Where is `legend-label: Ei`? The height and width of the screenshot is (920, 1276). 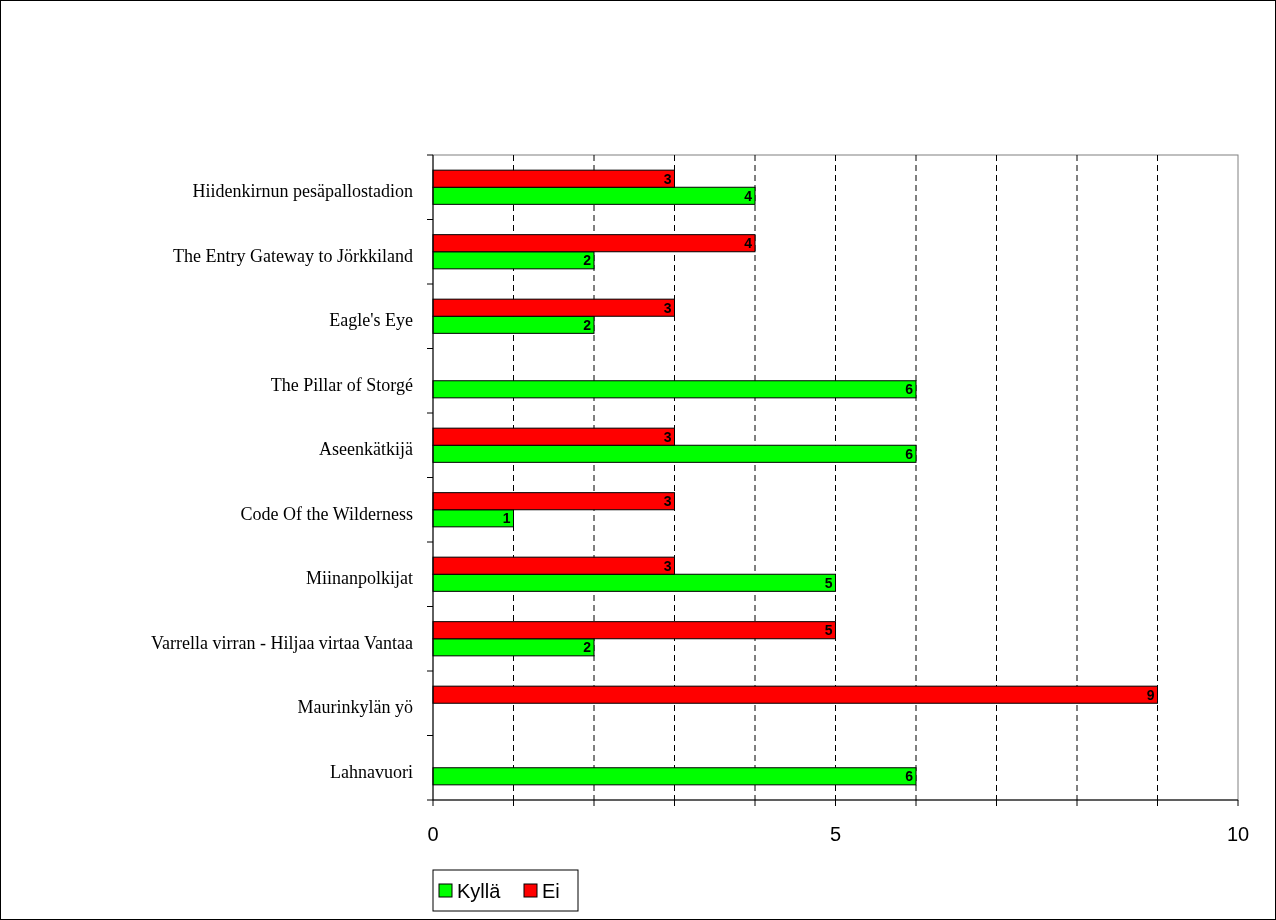 legend-label: Ei is located at coordinates (551, 891).